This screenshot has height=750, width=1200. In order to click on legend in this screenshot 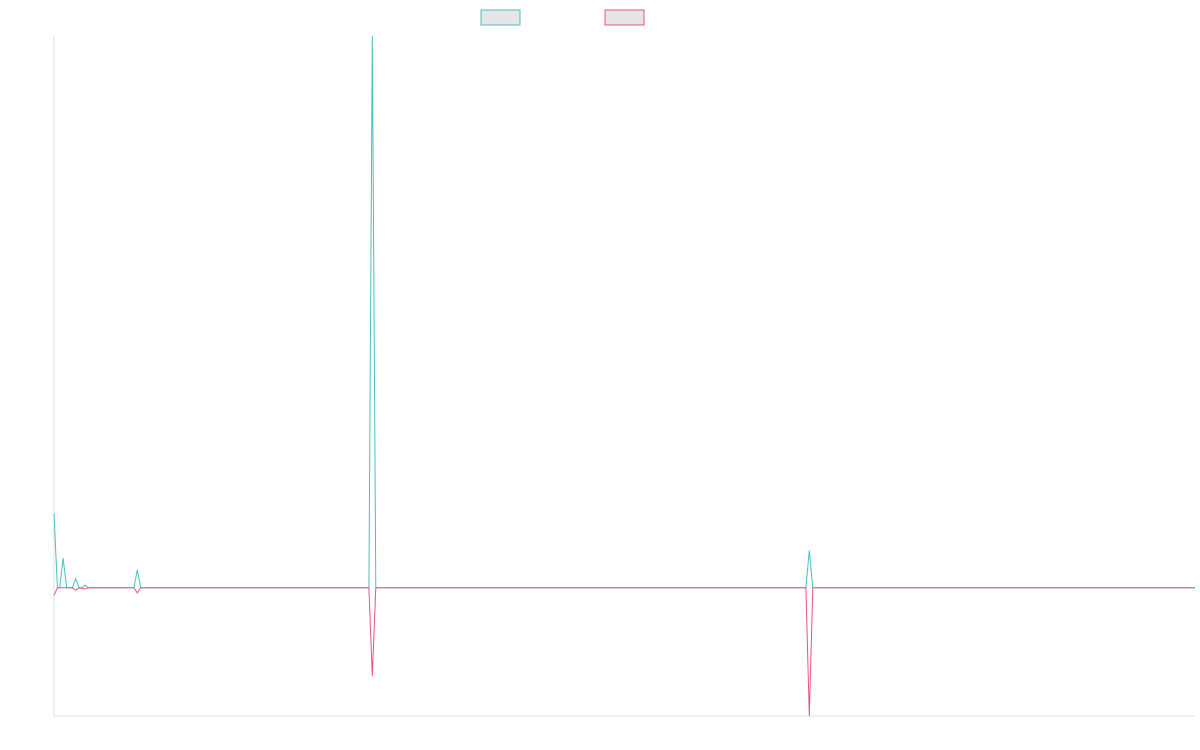, I will do `click(562, 17)`.